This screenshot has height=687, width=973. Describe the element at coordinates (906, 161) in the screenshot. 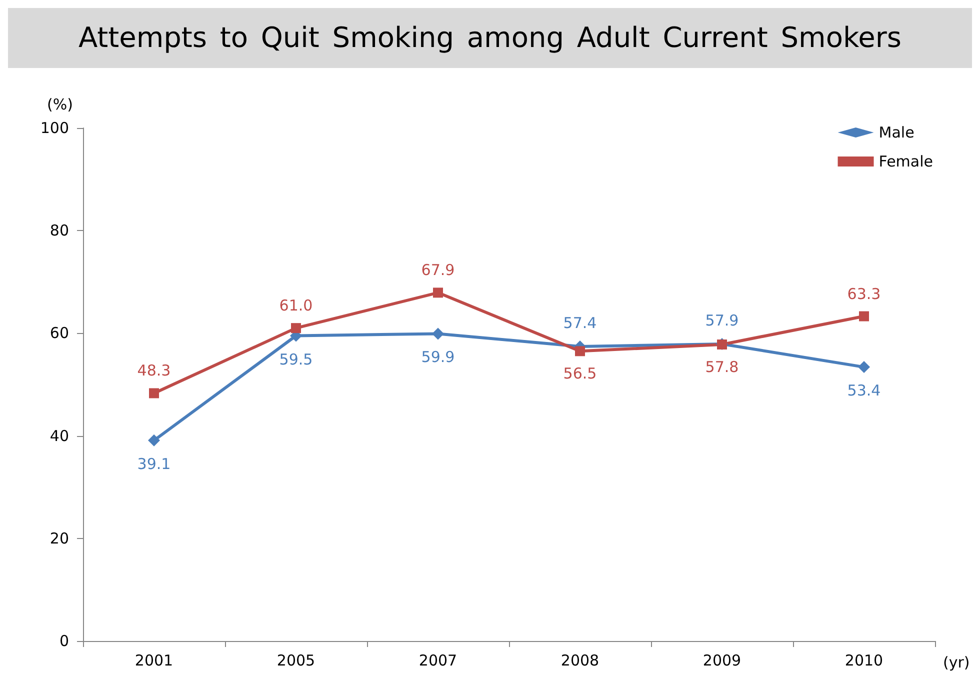

I see `legend-label: Female` at that location.